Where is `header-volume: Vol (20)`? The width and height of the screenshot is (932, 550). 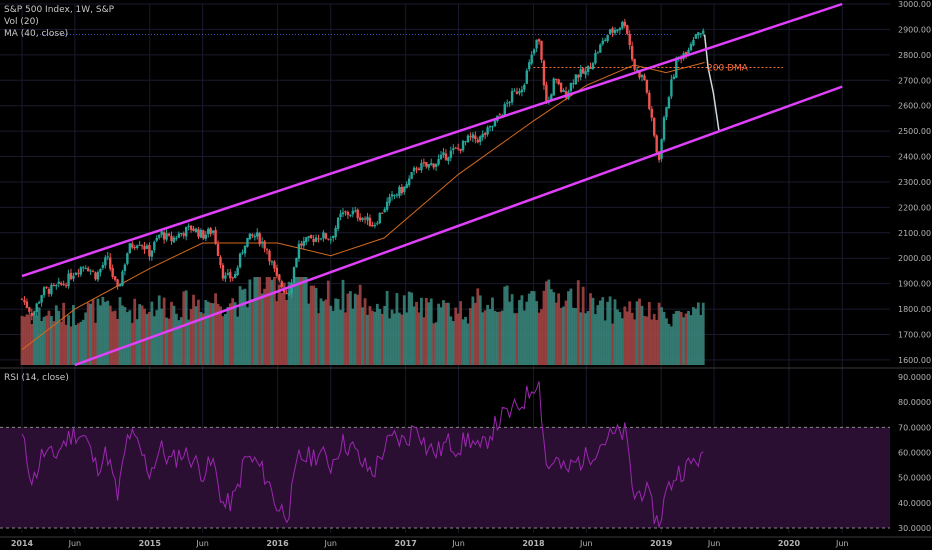
header-volume: Vol (20) is located at coordinates (21, 22).